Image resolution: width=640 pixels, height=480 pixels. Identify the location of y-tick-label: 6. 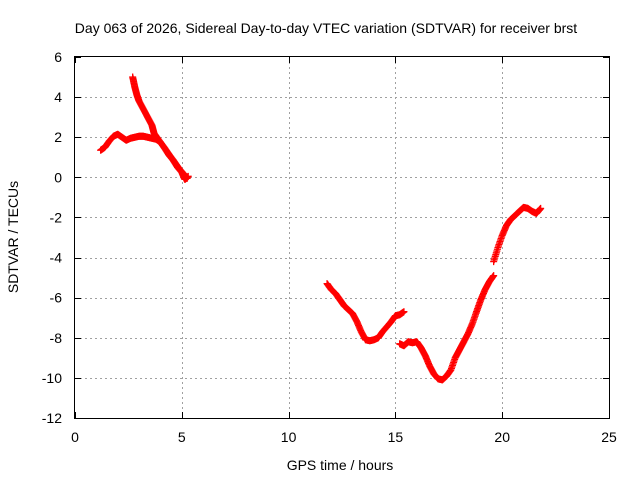
(58, 57).